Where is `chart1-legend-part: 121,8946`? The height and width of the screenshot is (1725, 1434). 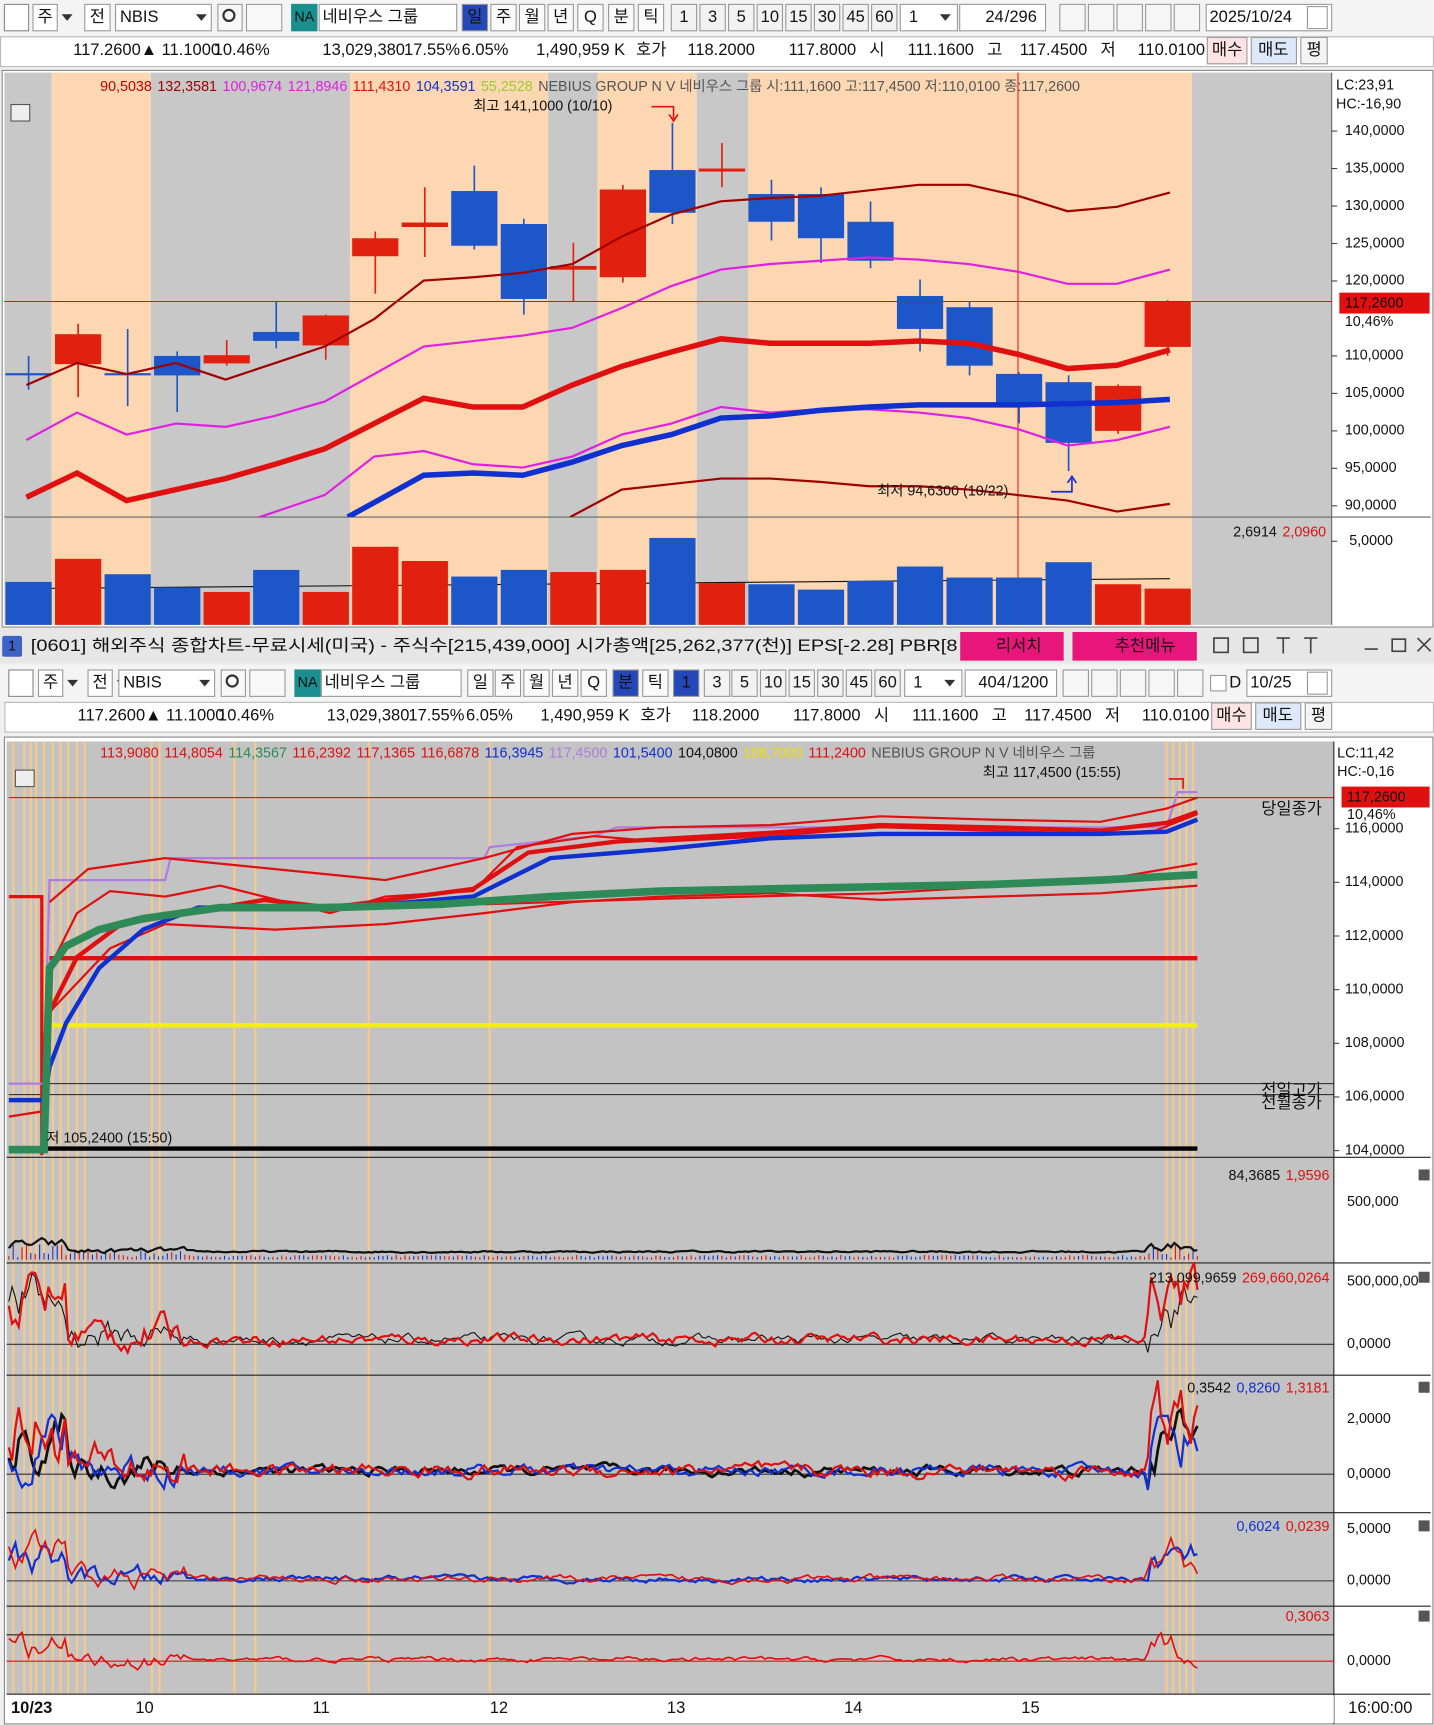 chart1-legend-part: 121,8946 is located at coordinates (318, 87).